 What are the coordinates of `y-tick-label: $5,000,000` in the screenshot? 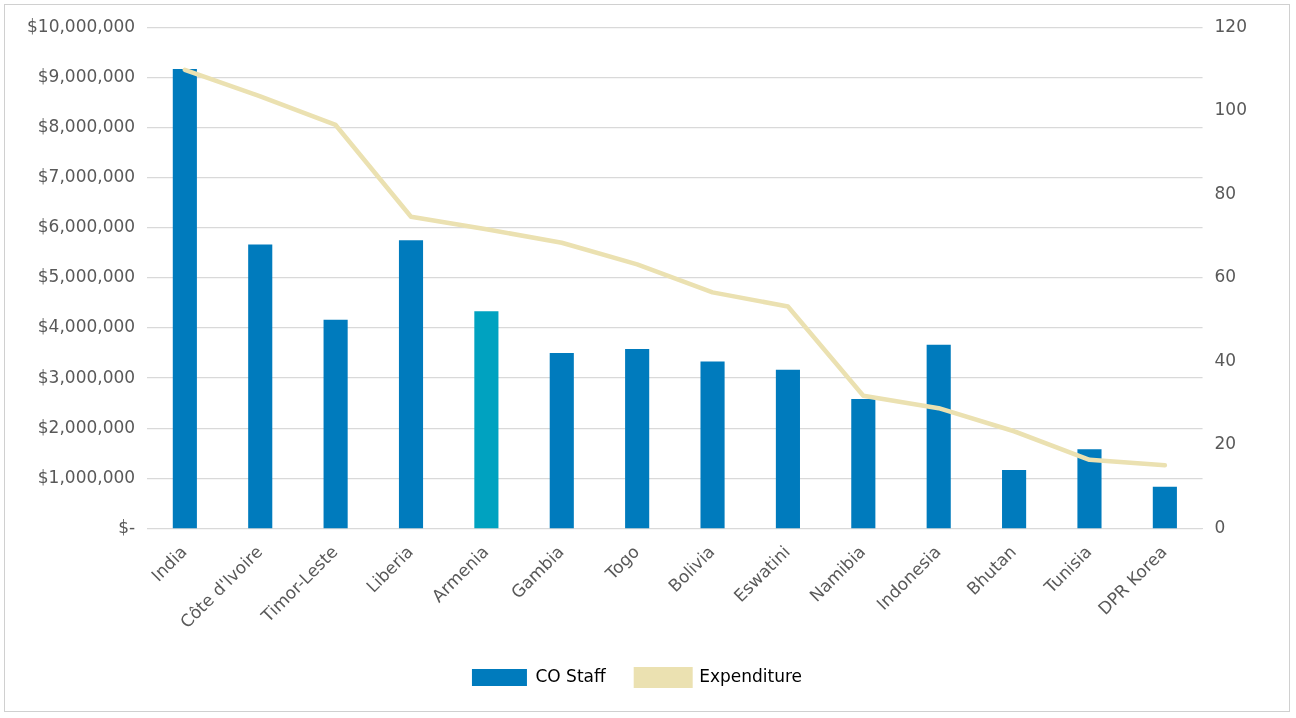 It's located at (86, 276).